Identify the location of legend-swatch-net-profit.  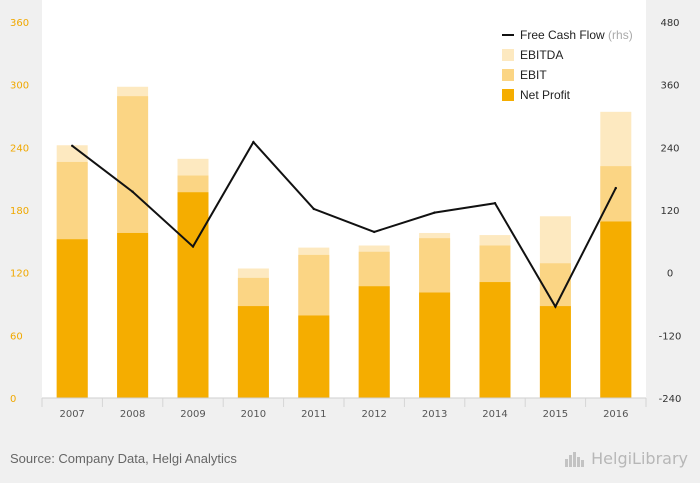
(508, 95).